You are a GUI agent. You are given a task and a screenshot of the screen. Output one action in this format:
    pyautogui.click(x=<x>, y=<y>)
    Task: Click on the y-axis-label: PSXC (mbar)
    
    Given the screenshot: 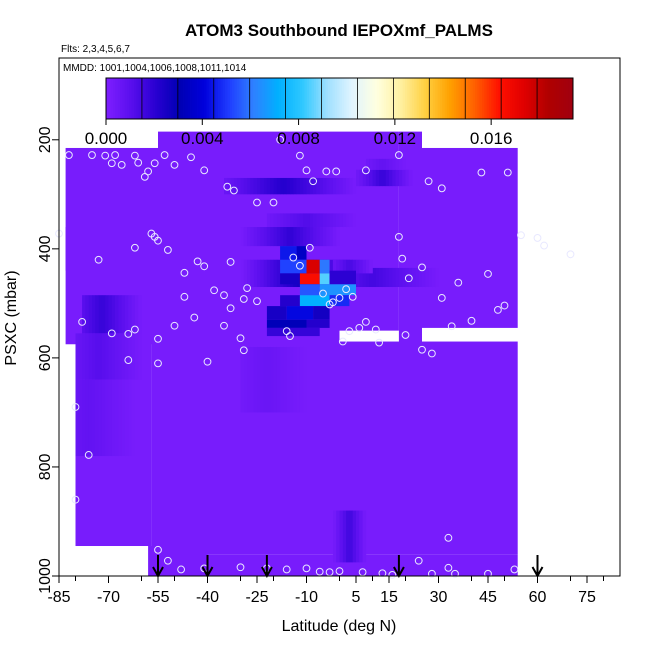 What is the action you would take?
    pyautogui.click(x=11, y=317)
    